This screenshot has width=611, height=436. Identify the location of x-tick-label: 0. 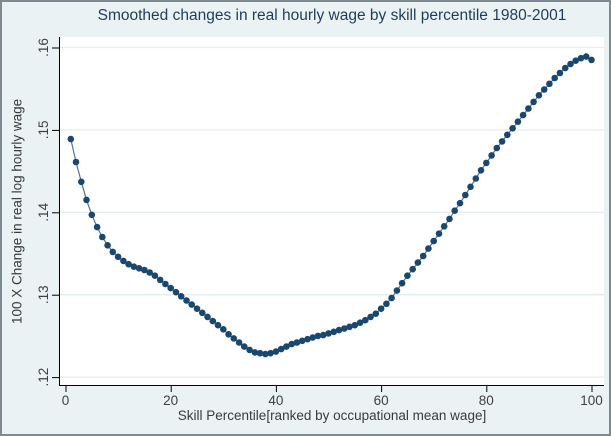
(66, 400).